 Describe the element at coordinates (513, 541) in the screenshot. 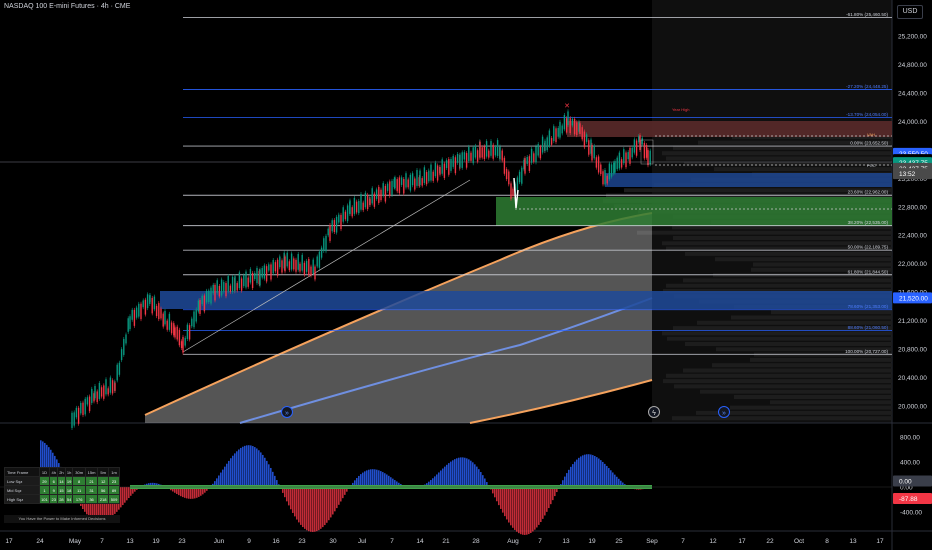

I see `time-axis-label: Aug` at that location.